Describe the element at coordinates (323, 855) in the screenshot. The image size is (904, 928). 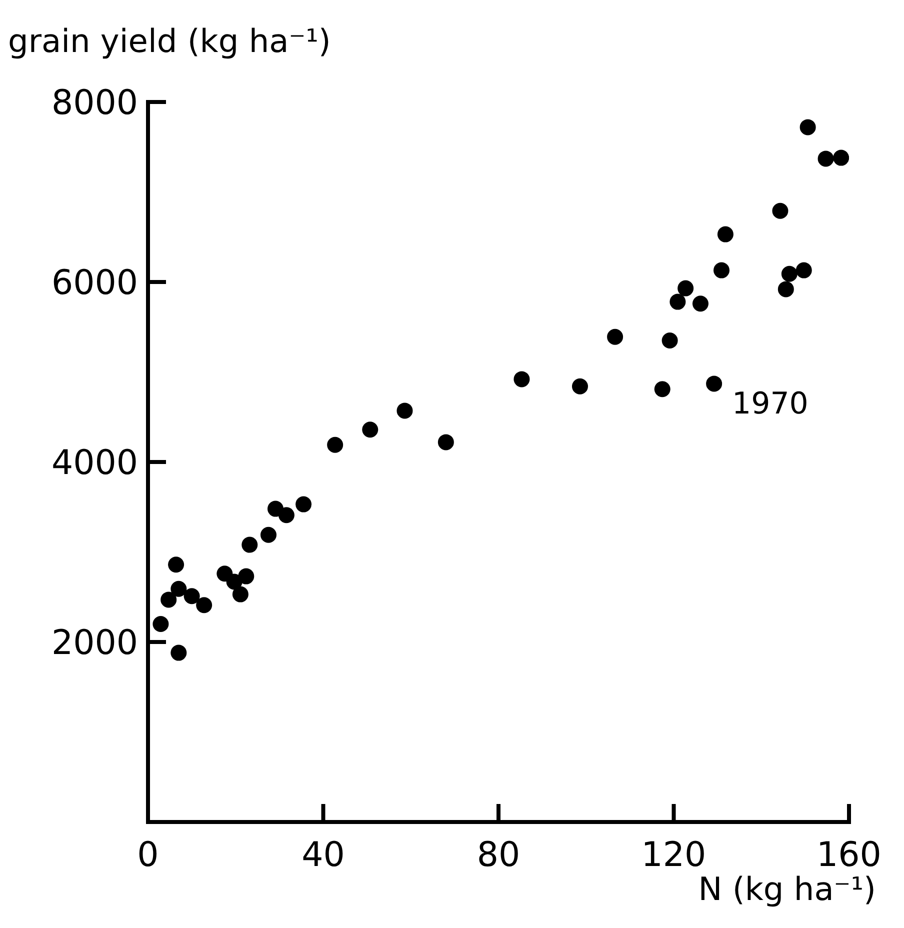
I see `x-tick-label: 40` at that location.